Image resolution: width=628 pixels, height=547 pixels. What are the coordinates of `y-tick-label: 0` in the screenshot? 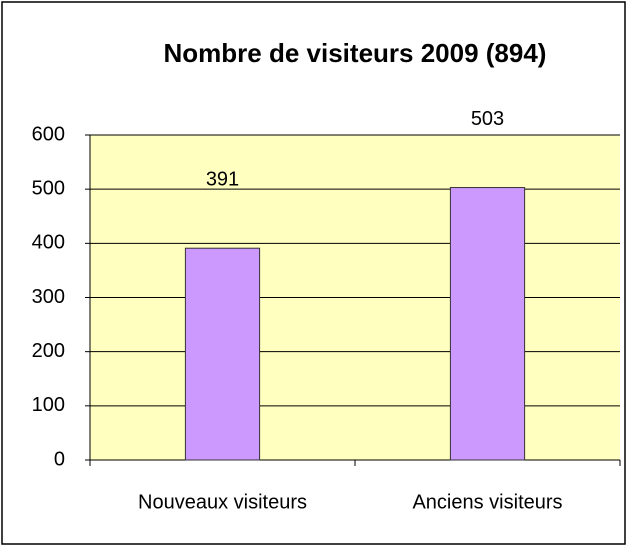 It's located at (59, 459).